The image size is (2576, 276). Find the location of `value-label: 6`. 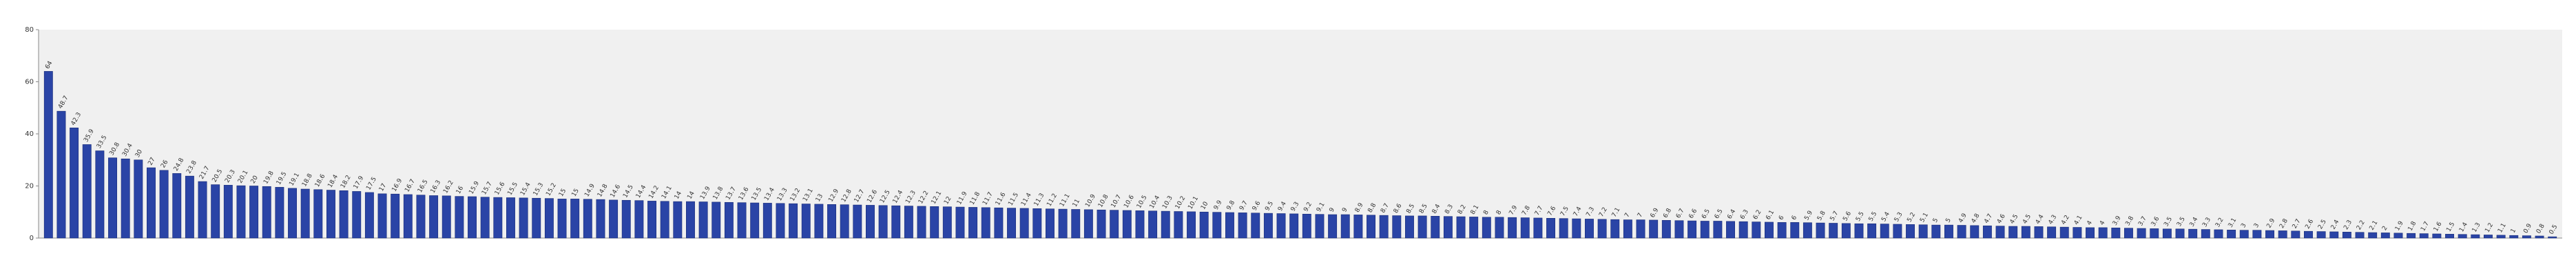

value-label: 6 is located at coordinates (1795, 218).